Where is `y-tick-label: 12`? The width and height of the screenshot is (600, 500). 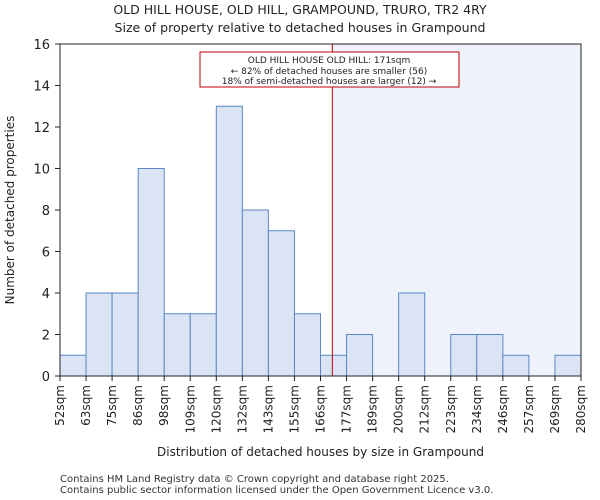
y-tick-label: 12 is located at coordinates (41, 128).